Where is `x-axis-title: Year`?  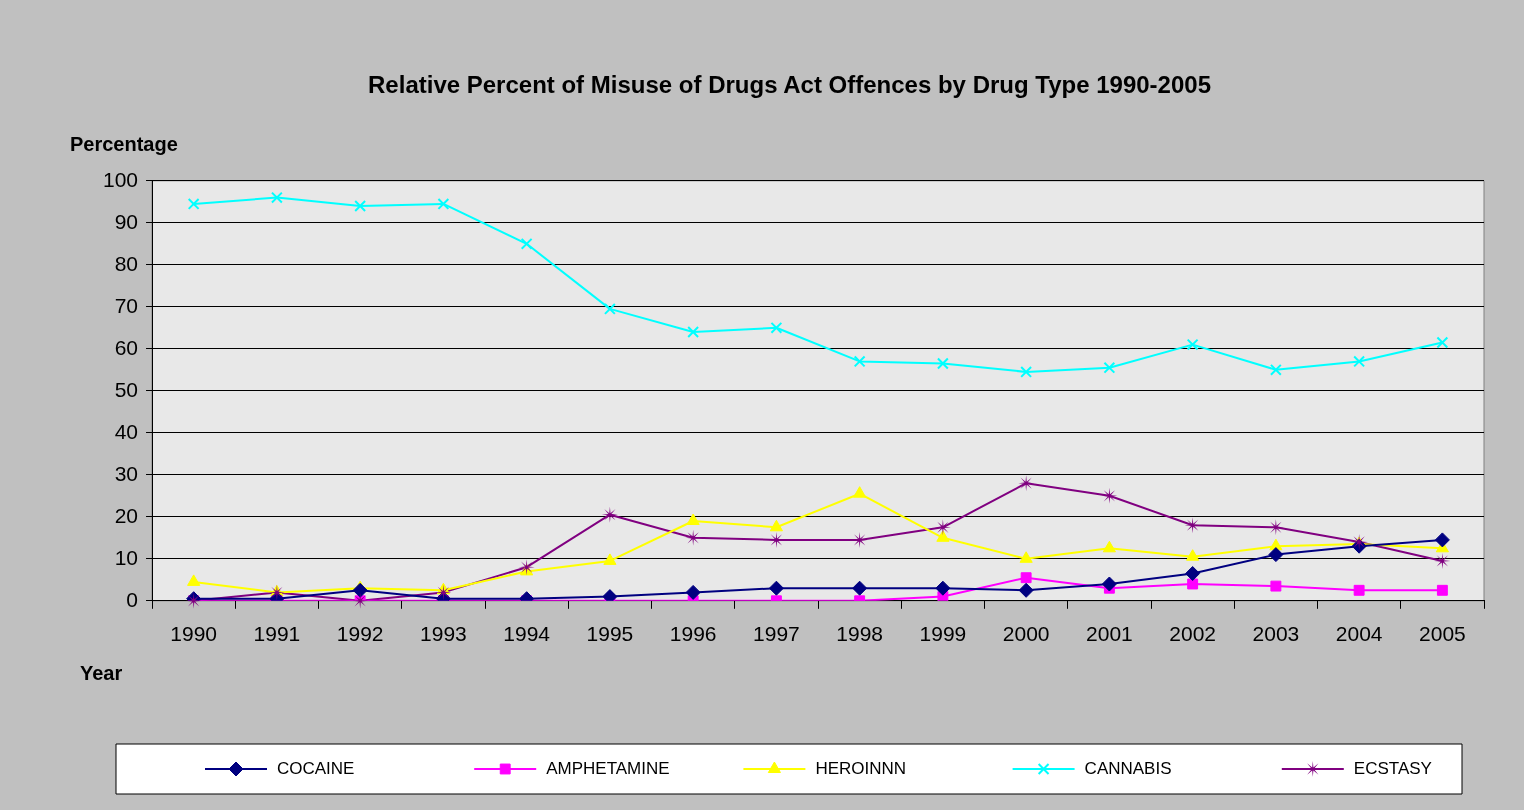
x-axis-title: Year is located at coordinates (101, 673).